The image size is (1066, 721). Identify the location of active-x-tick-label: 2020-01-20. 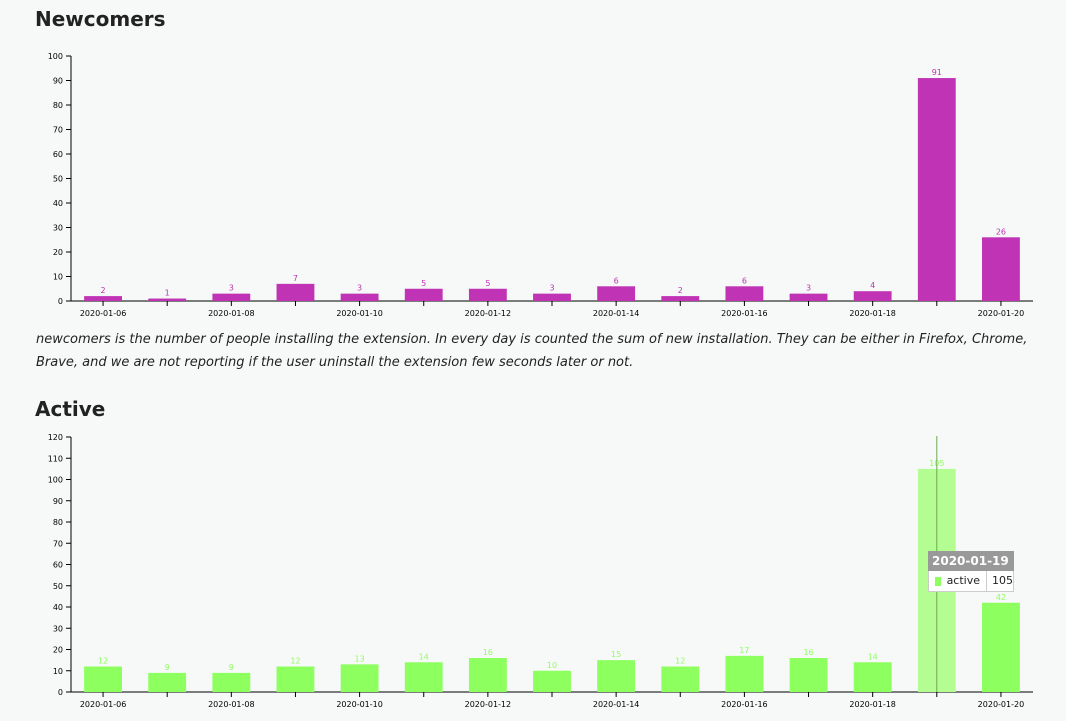
(1001, 704).